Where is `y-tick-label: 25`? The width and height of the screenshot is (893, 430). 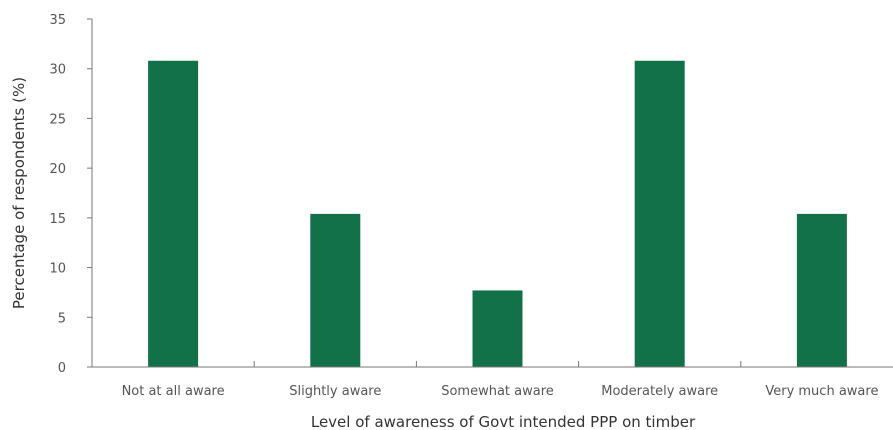
y-tick-label: 25 is located at coordinates (57, 119).